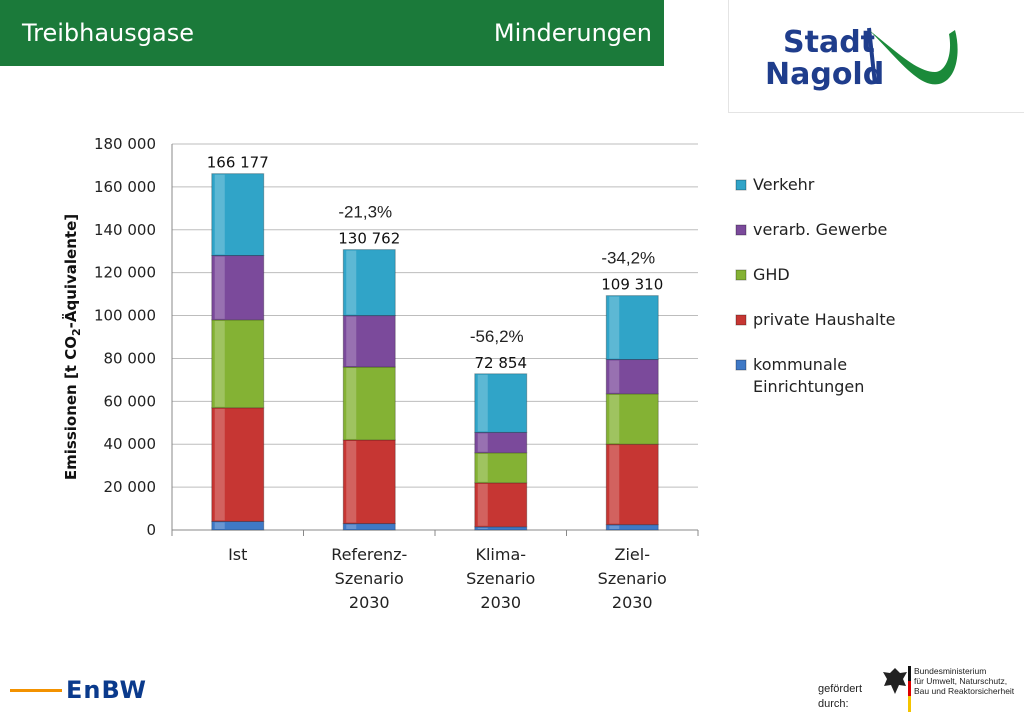 Image resolution: width=1024 pixels, height=724 pixels. Describe the element at coordinates (632, 554) in the screenshot. I see `x-tick-label: Ziel-` at that location.